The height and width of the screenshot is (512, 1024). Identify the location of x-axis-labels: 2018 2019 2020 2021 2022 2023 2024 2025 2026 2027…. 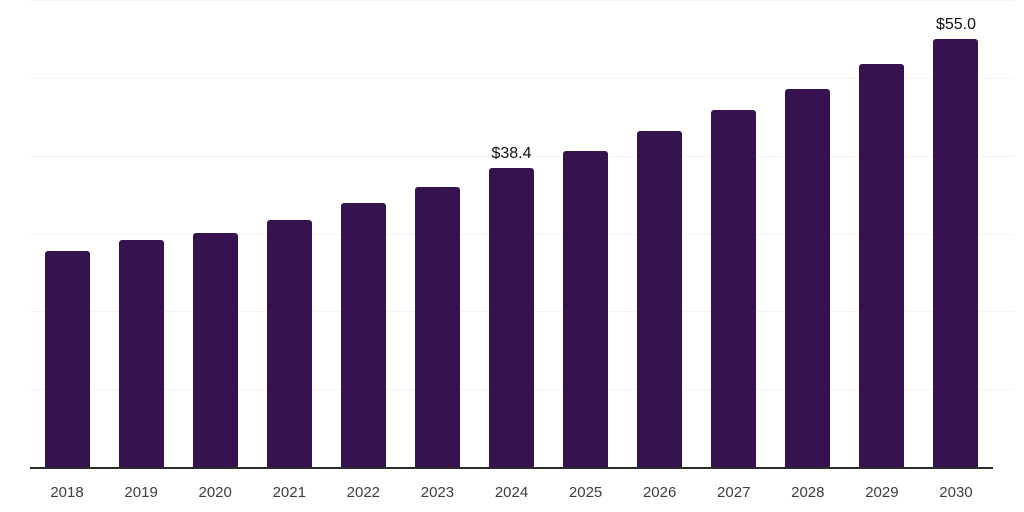
(511, 492).